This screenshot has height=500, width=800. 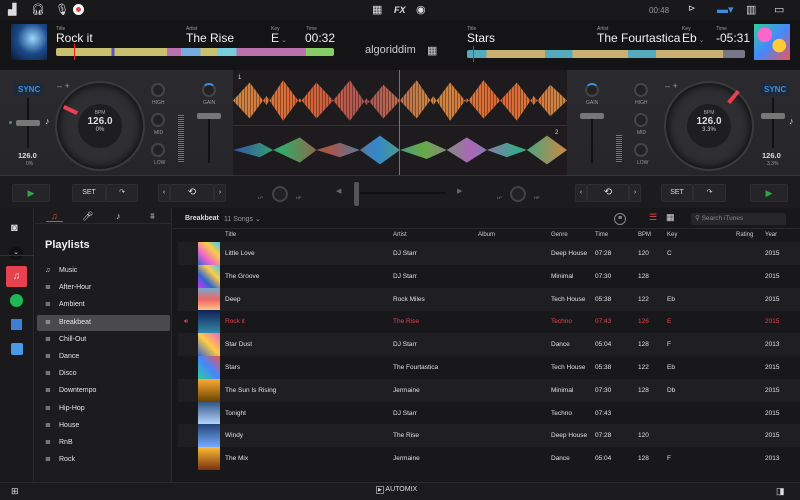 I want to click on column-header-album: Album, so click(x=487, y=235).